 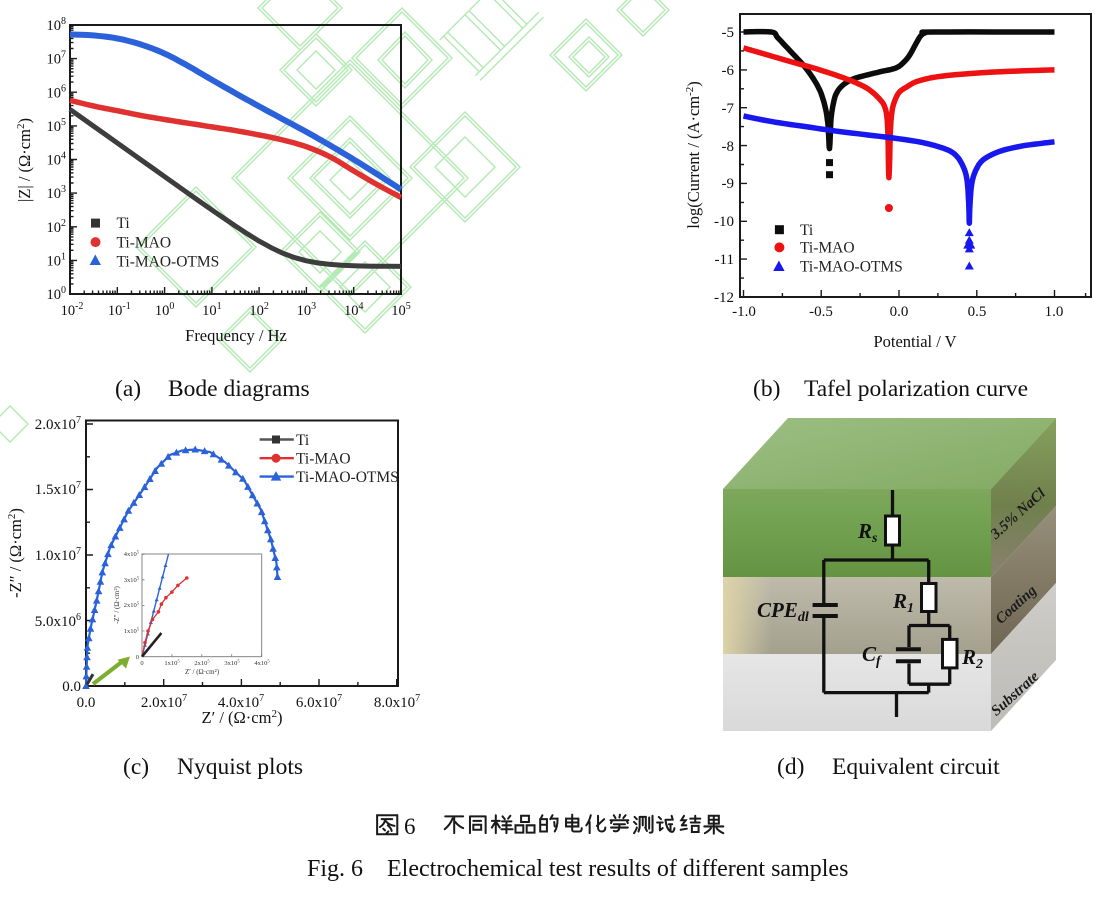 I want to click on svg-text: -0.5, so click(x=821, y=312).